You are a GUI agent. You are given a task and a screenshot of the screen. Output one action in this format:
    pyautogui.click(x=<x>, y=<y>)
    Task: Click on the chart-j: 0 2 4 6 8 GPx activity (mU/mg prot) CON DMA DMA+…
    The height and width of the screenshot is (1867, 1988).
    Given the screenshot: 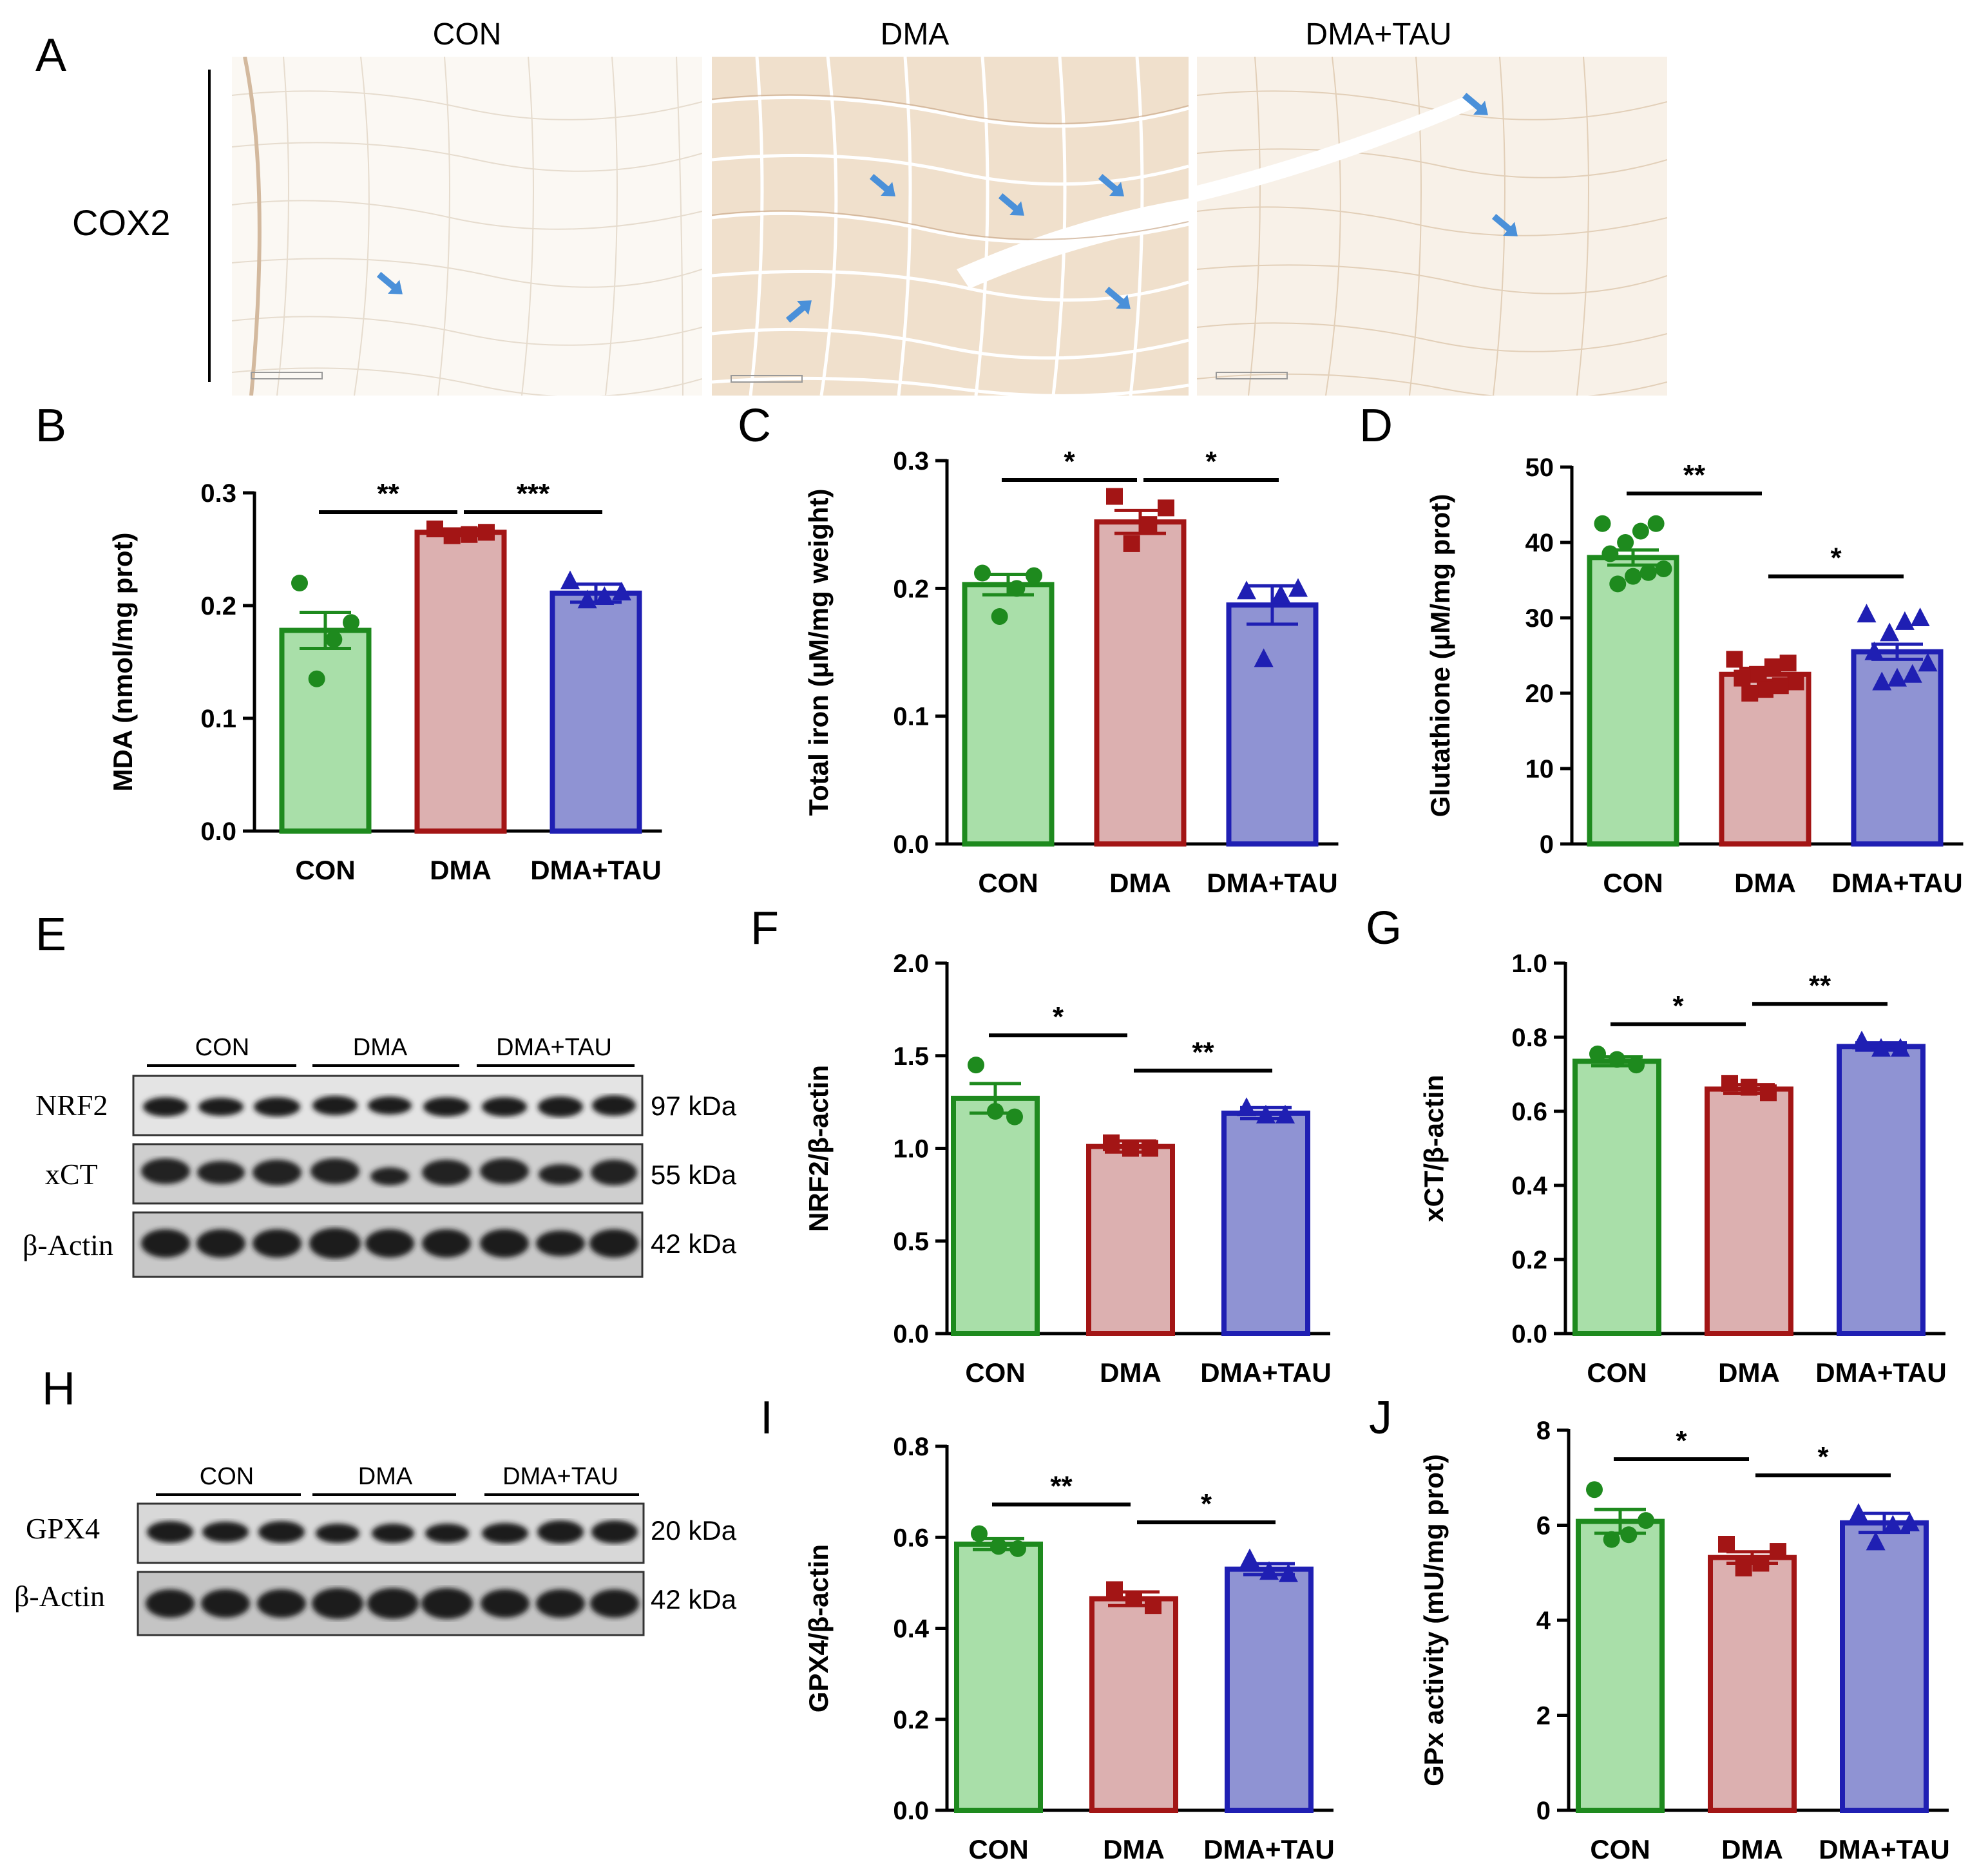 What is the action you would take?
    pyautogui.click(x=1684, y=1641)
    